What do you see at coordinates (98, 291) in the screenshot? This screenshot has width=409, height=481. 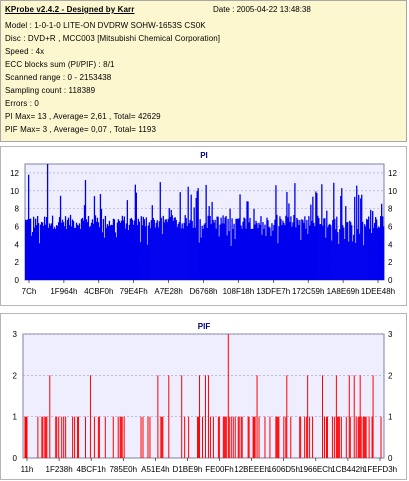 I see `pi-xtick-label: 4CBF0h` at bounding box center [98, 291].